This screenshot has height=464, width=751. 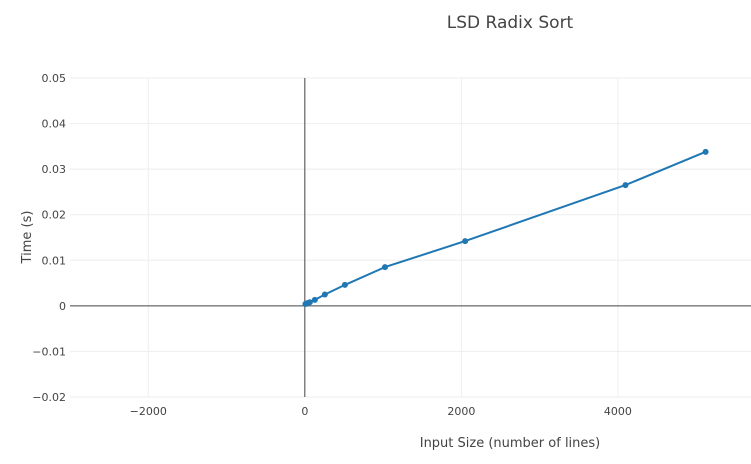 What do you see at coordinates (49, 351) in the screenshot?
I see `y-tick-label: −0.01` at bounding box center [49, 351].